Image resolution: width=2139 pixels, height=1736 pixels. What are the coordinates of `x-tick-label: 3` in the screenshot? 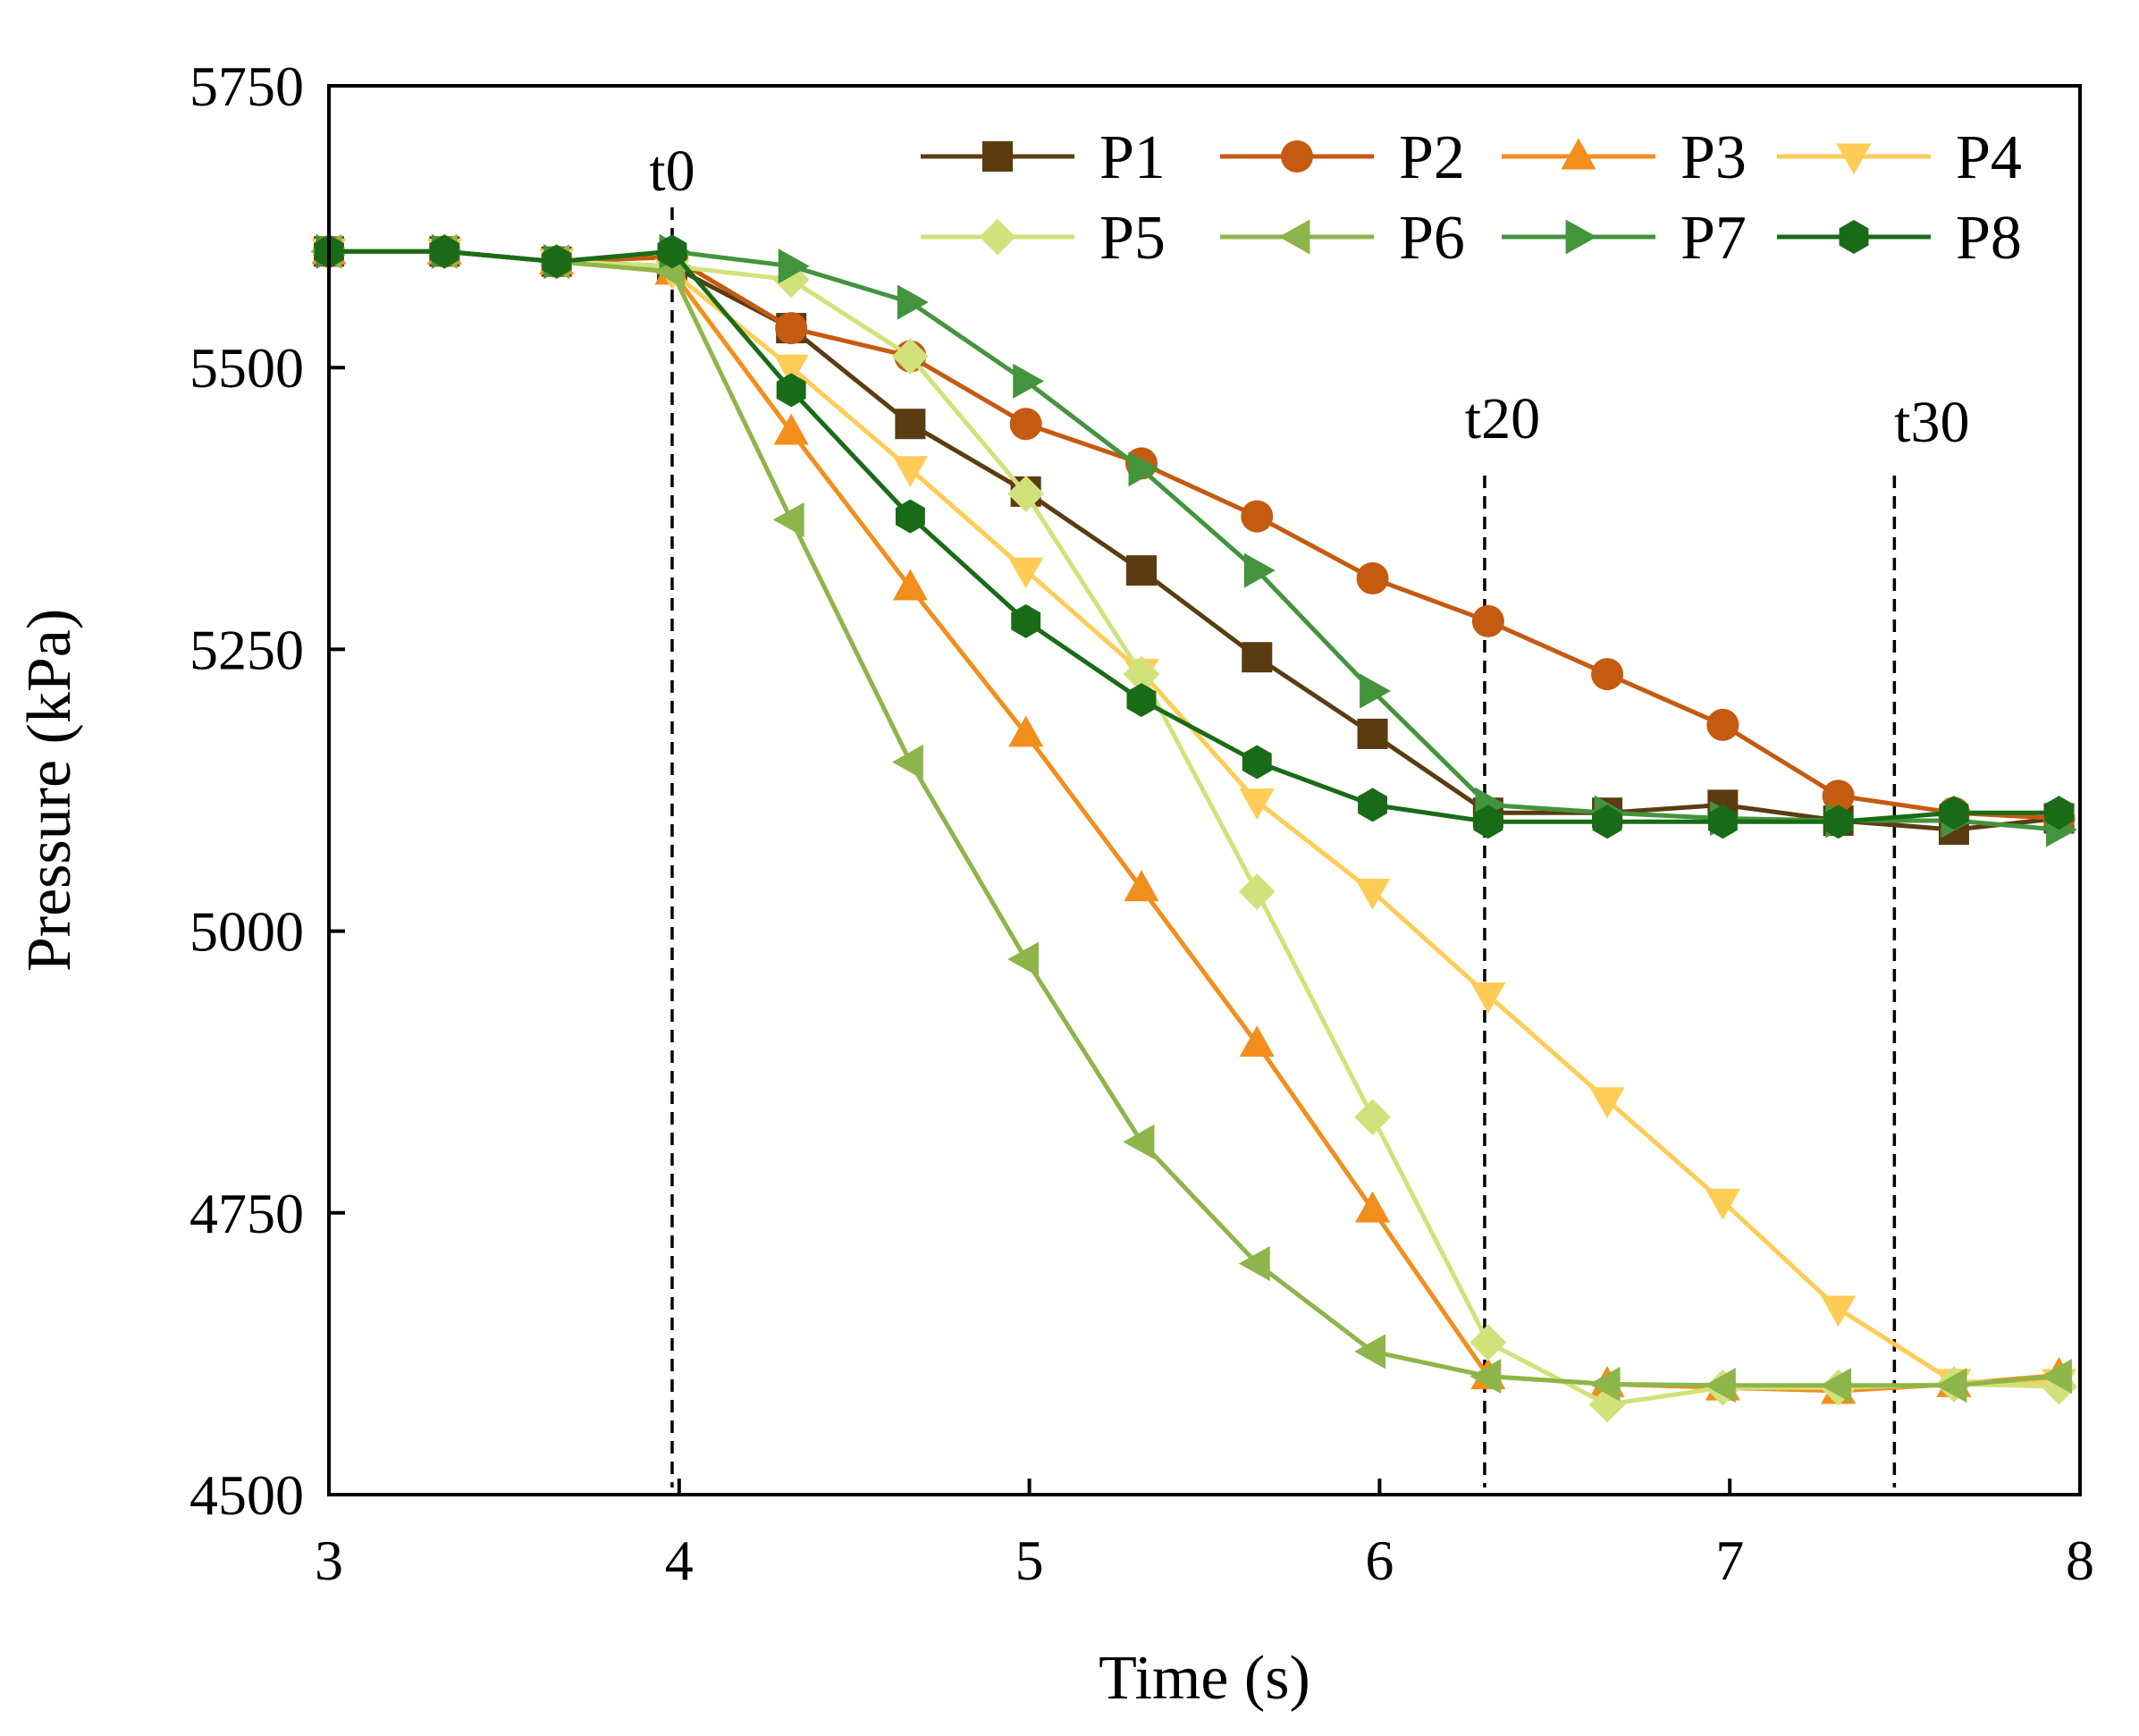 It's located at (329, 1560).